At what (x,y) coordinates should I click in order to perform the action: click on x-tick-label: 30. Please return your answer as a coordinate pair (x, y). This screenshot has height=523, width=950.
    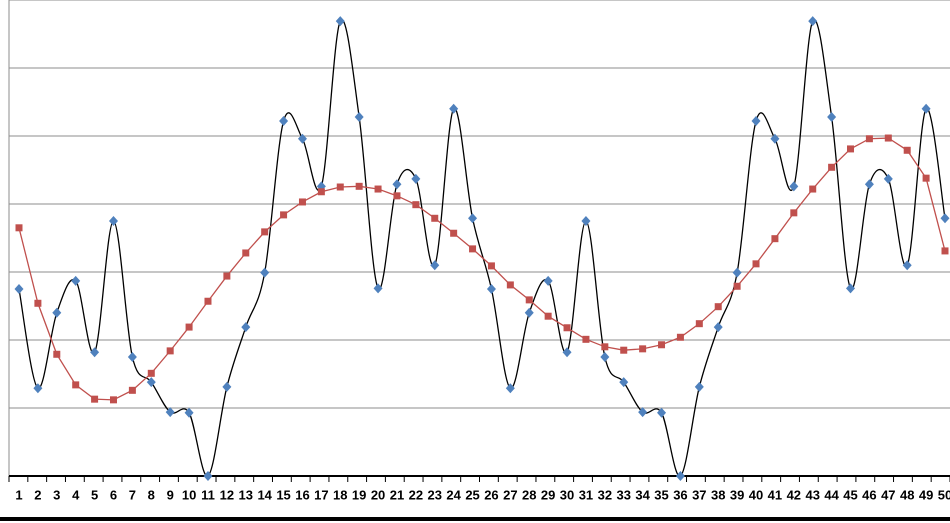
    Looking at the image, I should click on (567, 494).